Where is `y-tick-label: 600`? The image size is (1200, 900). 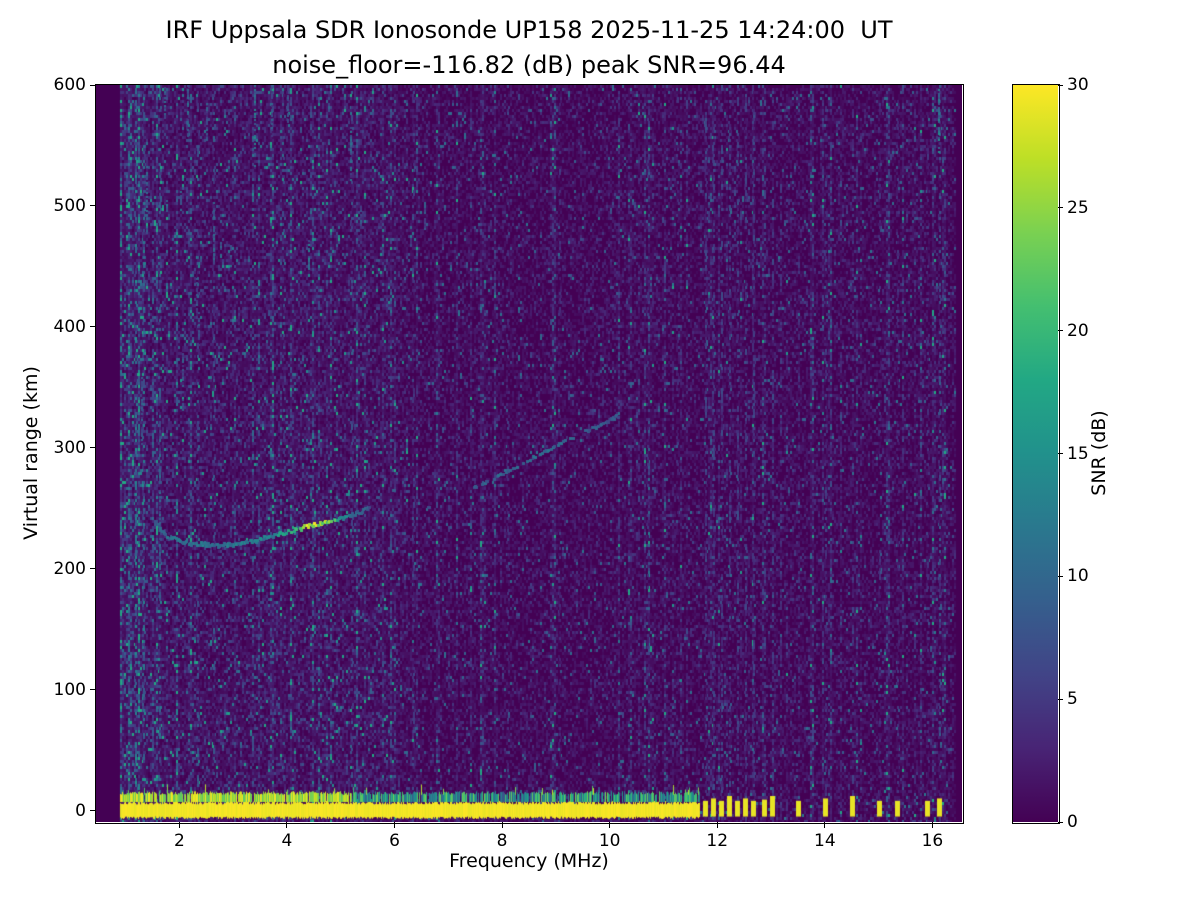 y-tick-label: 600 is located at coordinates (69, 85).